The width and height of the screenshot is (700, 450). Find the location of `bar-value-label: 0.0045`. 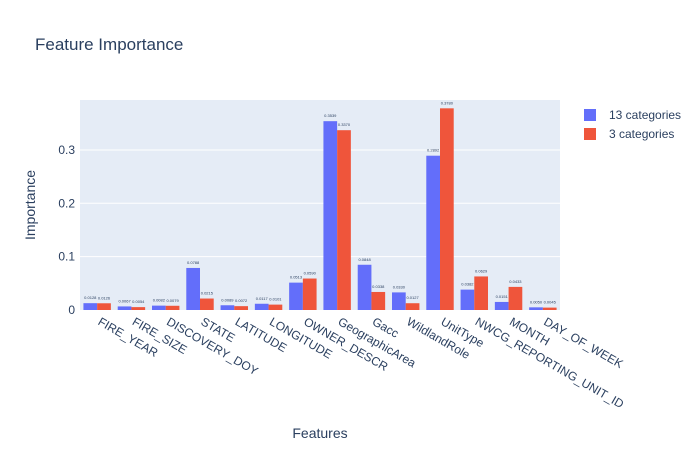

bar-value-label: 0.0045 is located at coordinates (550, 302).